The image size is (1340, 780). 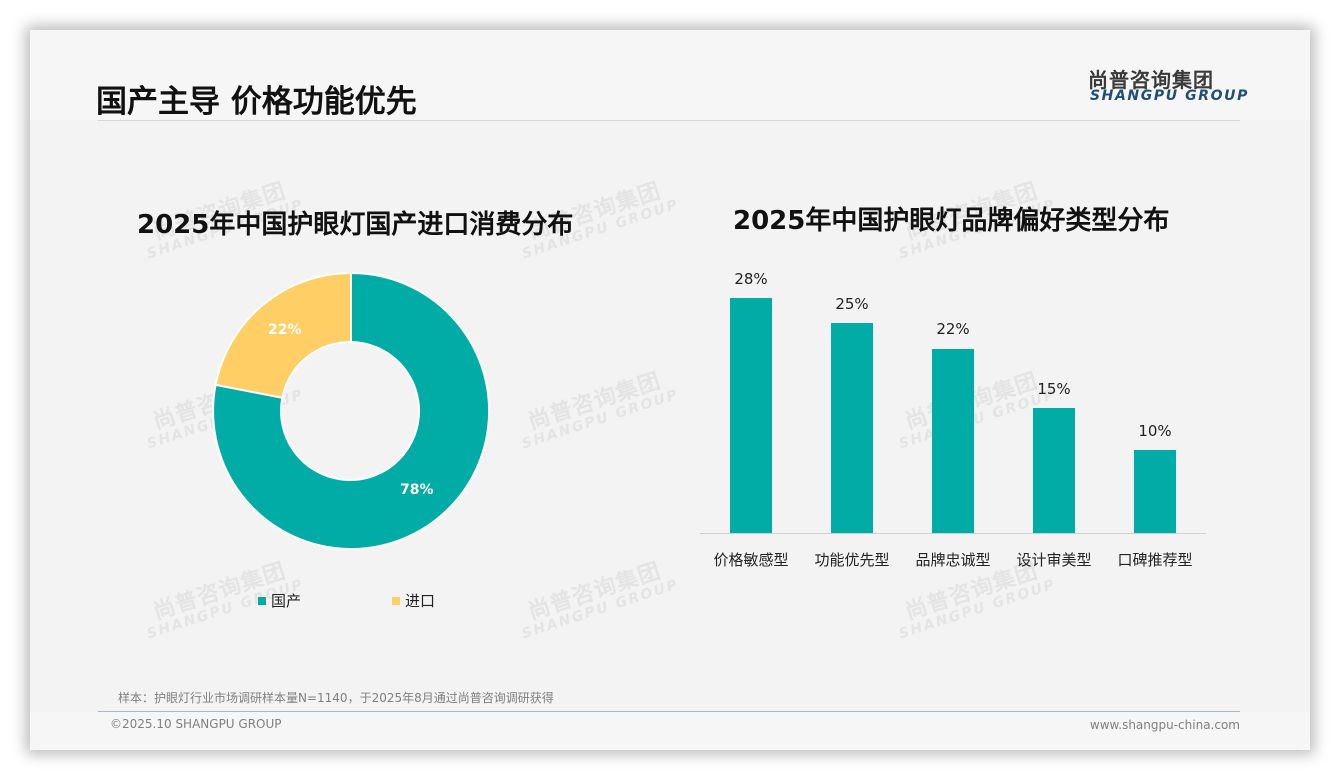 I want to click on header-band, so click(x=670, y=75).